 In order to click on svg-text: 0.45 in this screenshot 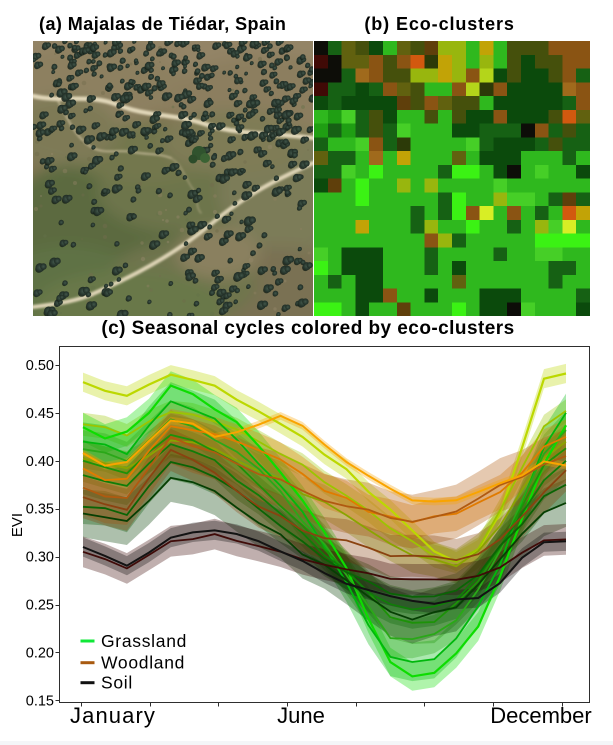, I will do `click(40, 414)`.